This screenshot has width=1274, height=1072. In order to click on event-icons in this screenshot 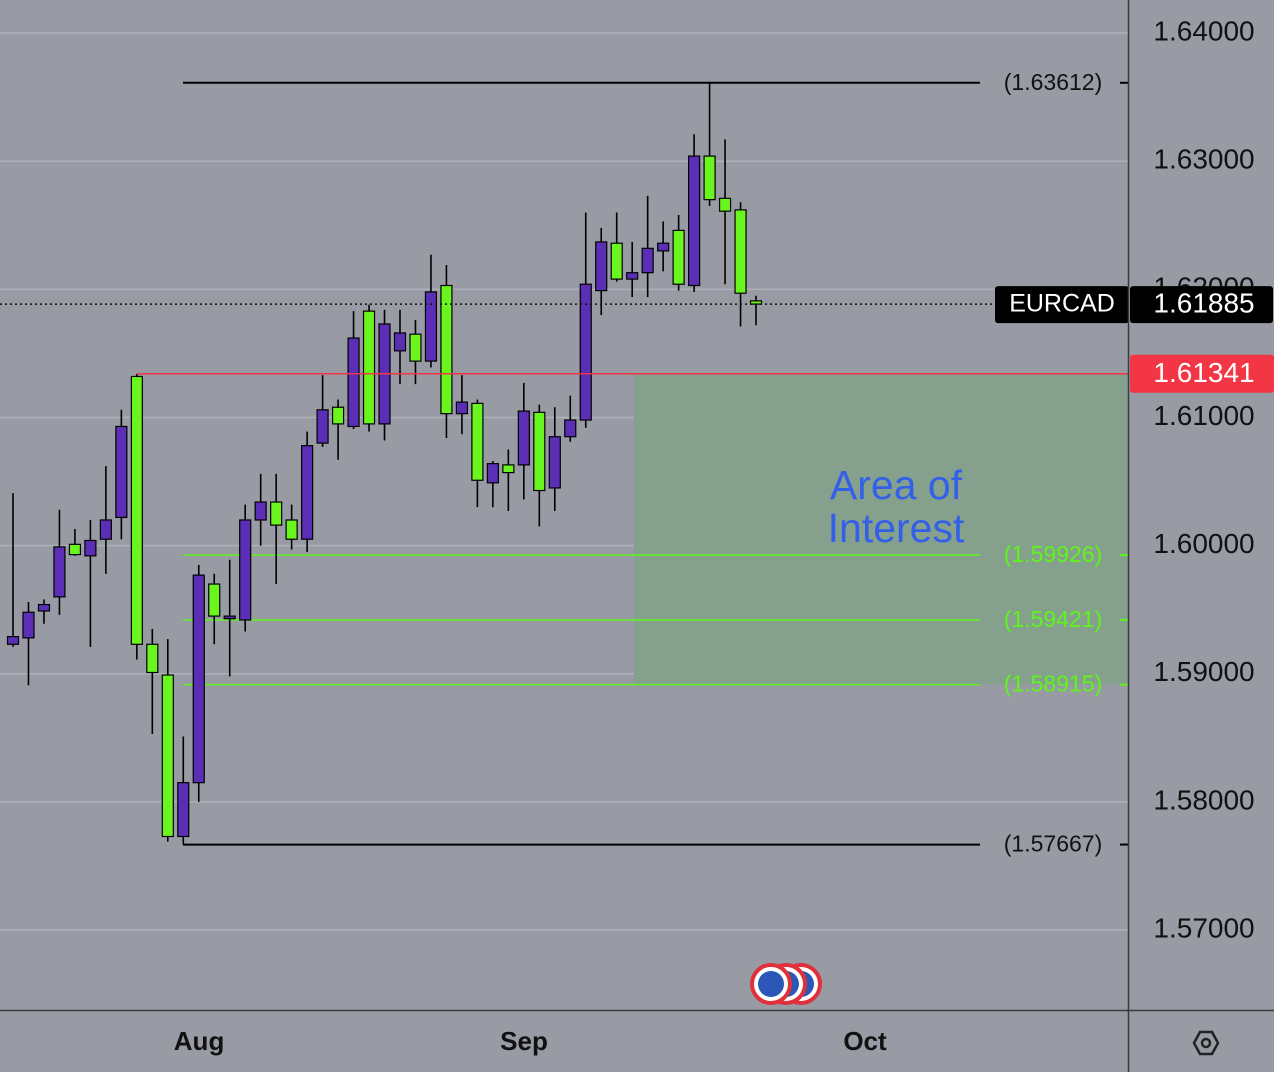, I will do `click(786, 984)`.